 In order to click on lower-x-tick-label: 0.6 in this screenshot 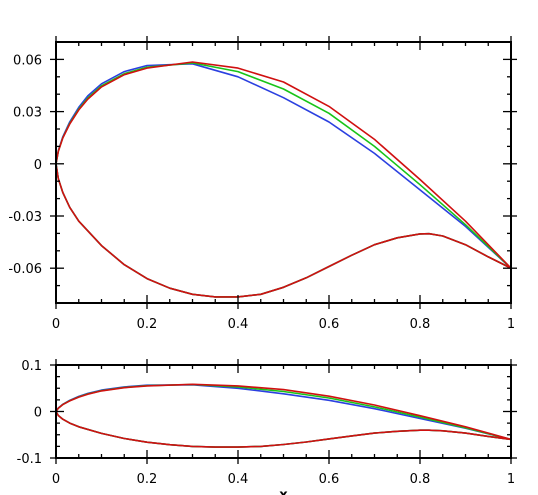, I will do `click(329, 479)`.